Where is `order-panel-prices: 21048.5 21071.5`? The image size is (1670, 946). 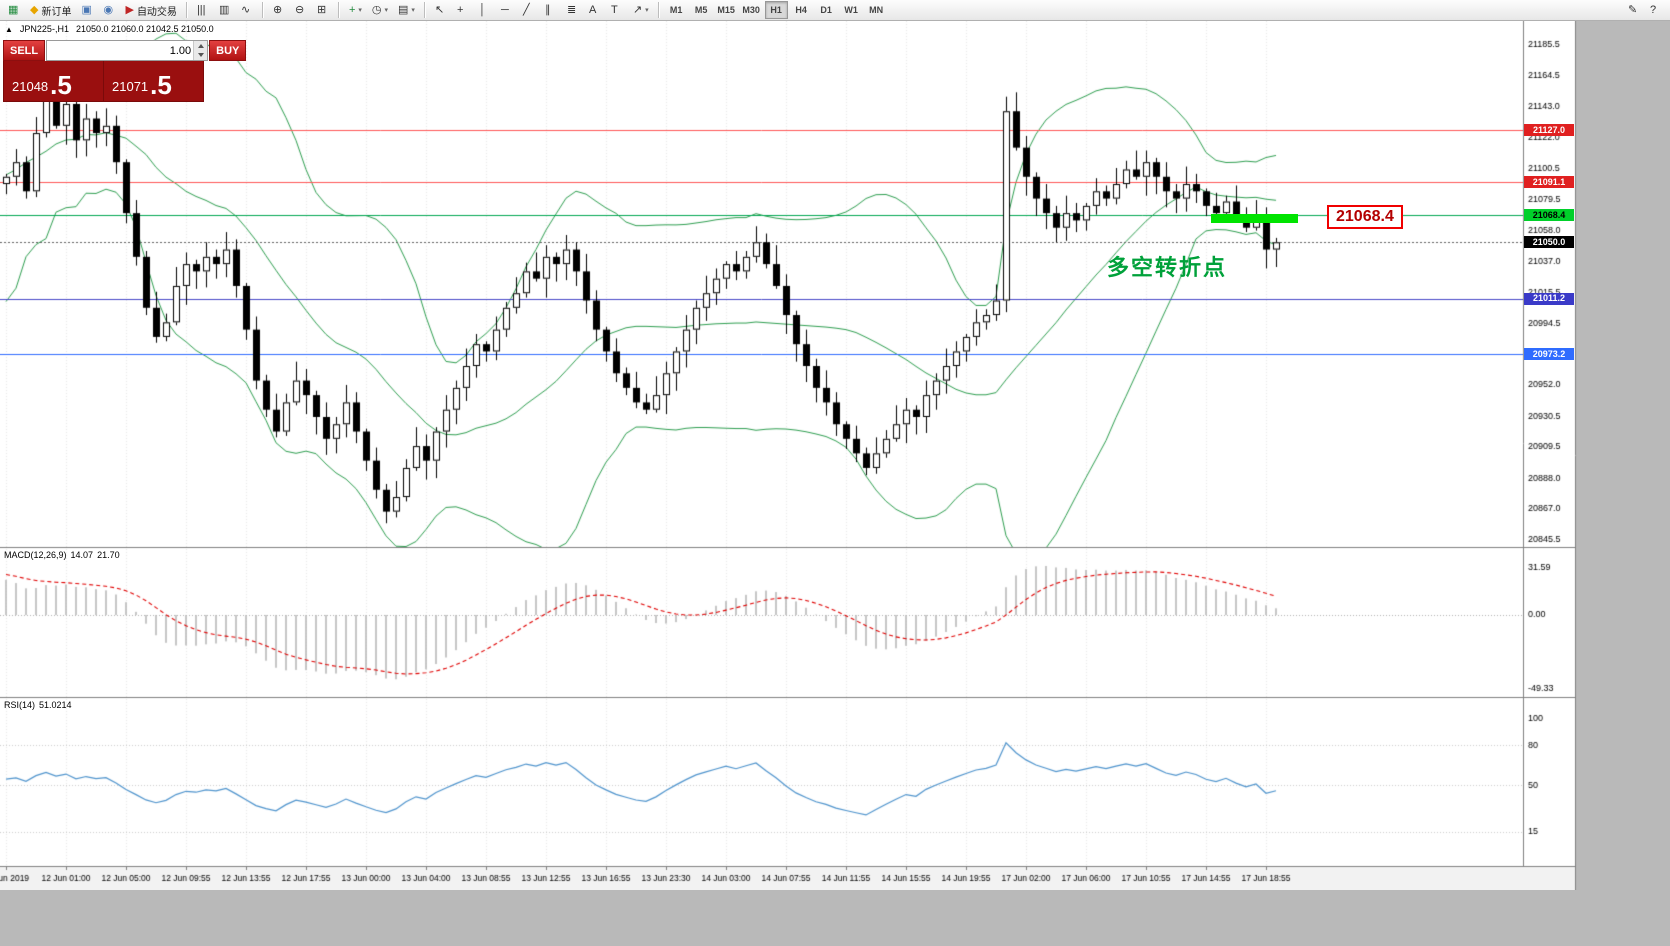 order-panel-prices: 21048.5 21071.5 is located at coordinates (103, 81).